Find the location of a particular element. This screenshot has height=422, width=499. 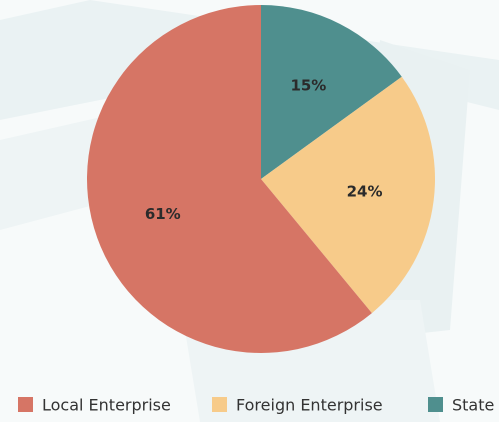

pie-slice is located at coordinates (331, 92).